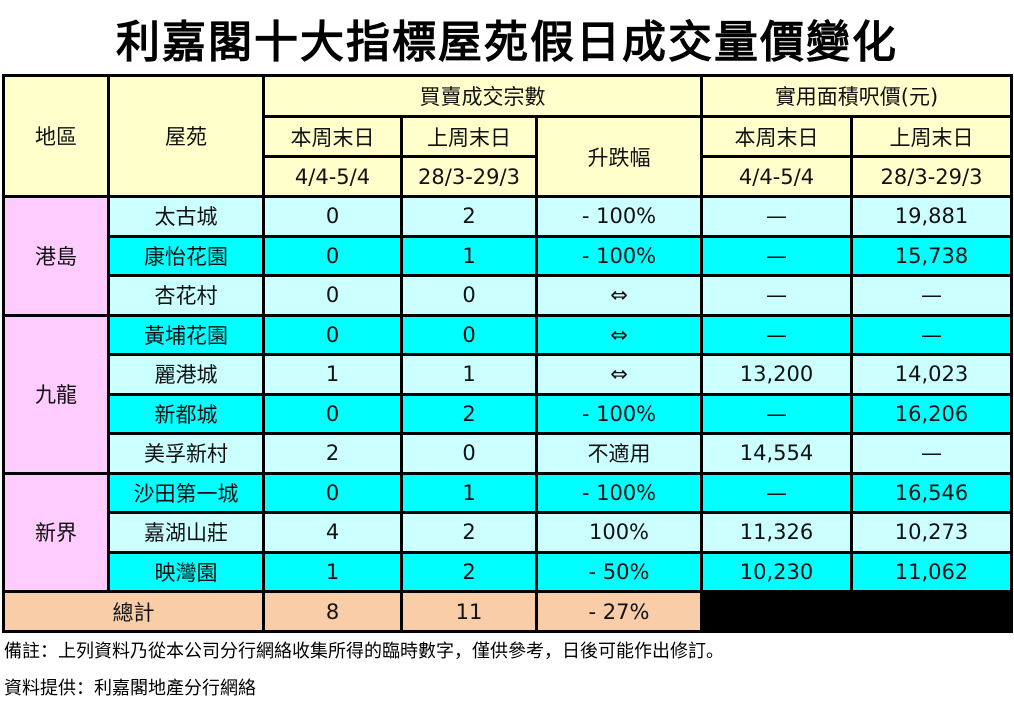  I want to click on header-price-last-week-dates: 28/3-29/3, so click(931, 176).